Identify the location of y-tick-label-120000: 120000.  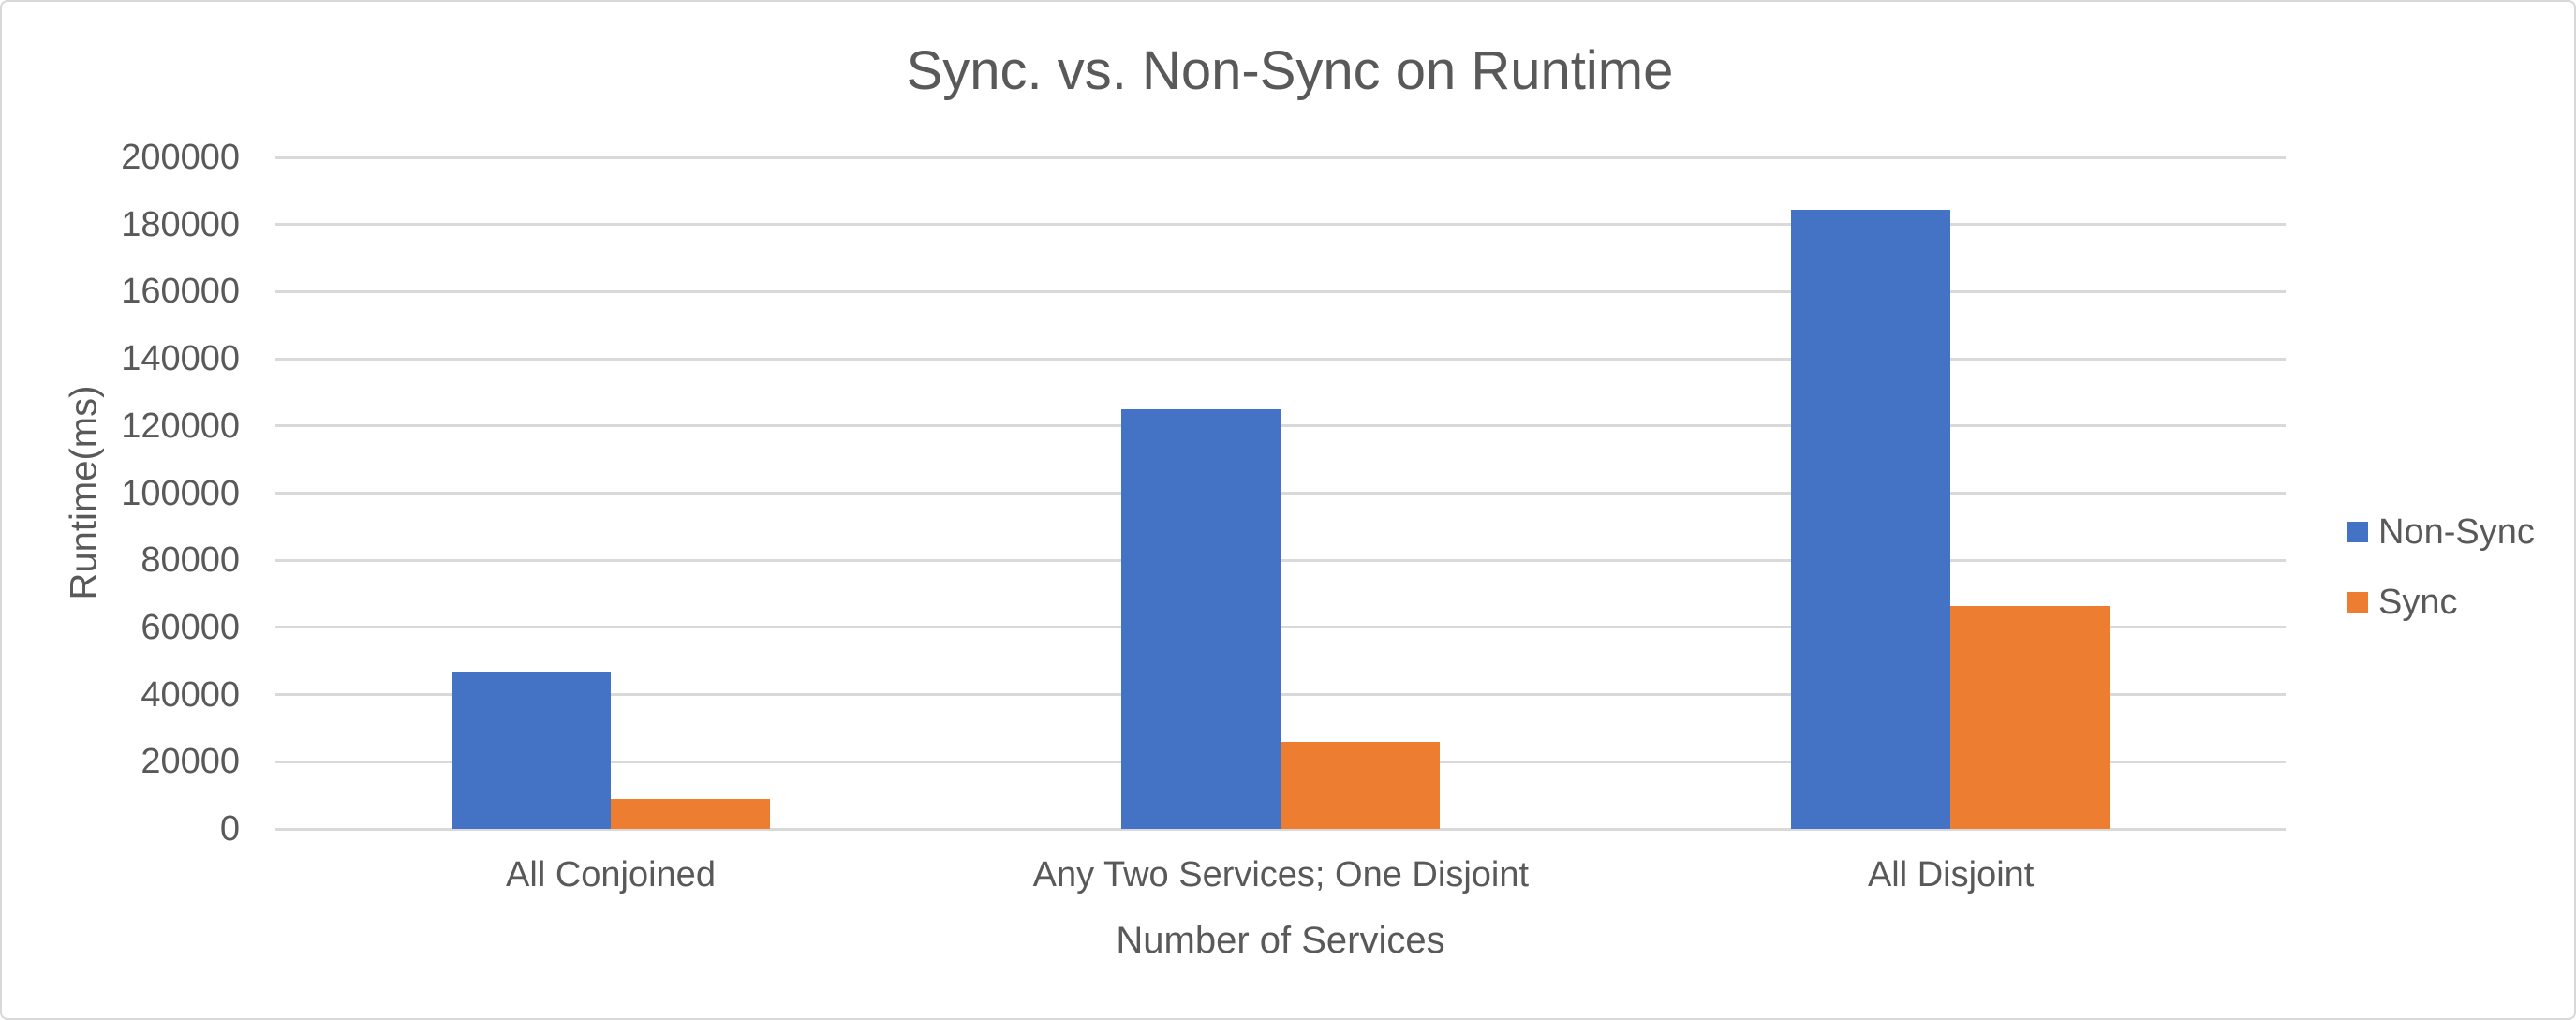
(180, 426).